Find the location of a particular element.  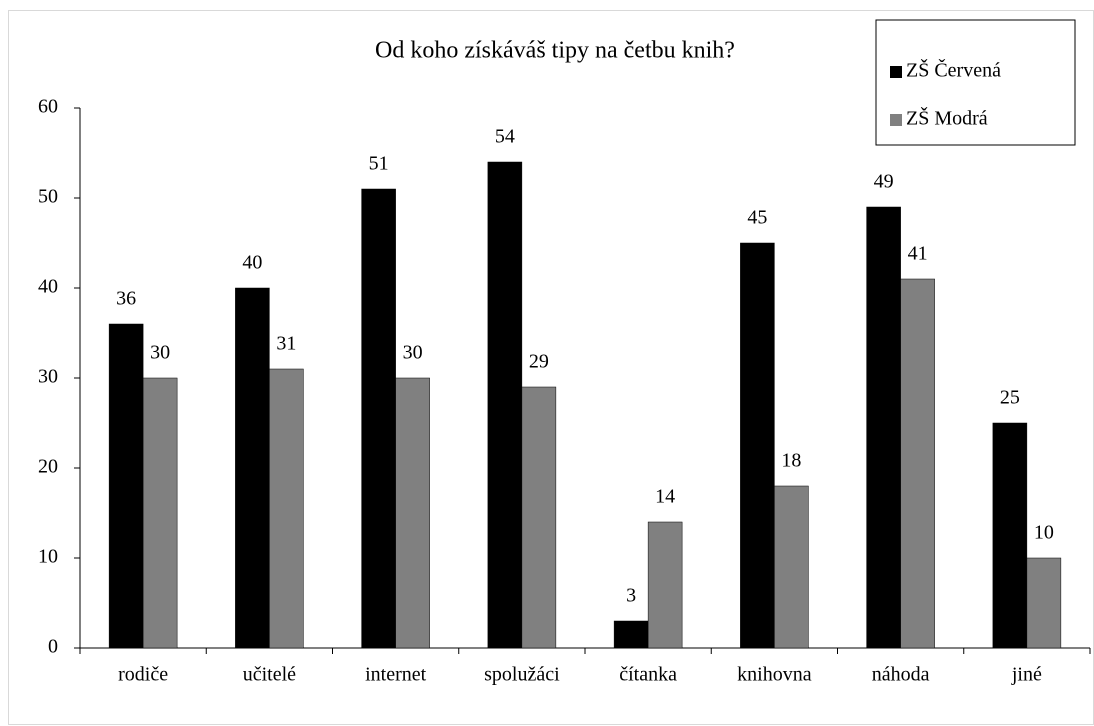

y-tick-label: 40 is located at coordinates (48, 287).